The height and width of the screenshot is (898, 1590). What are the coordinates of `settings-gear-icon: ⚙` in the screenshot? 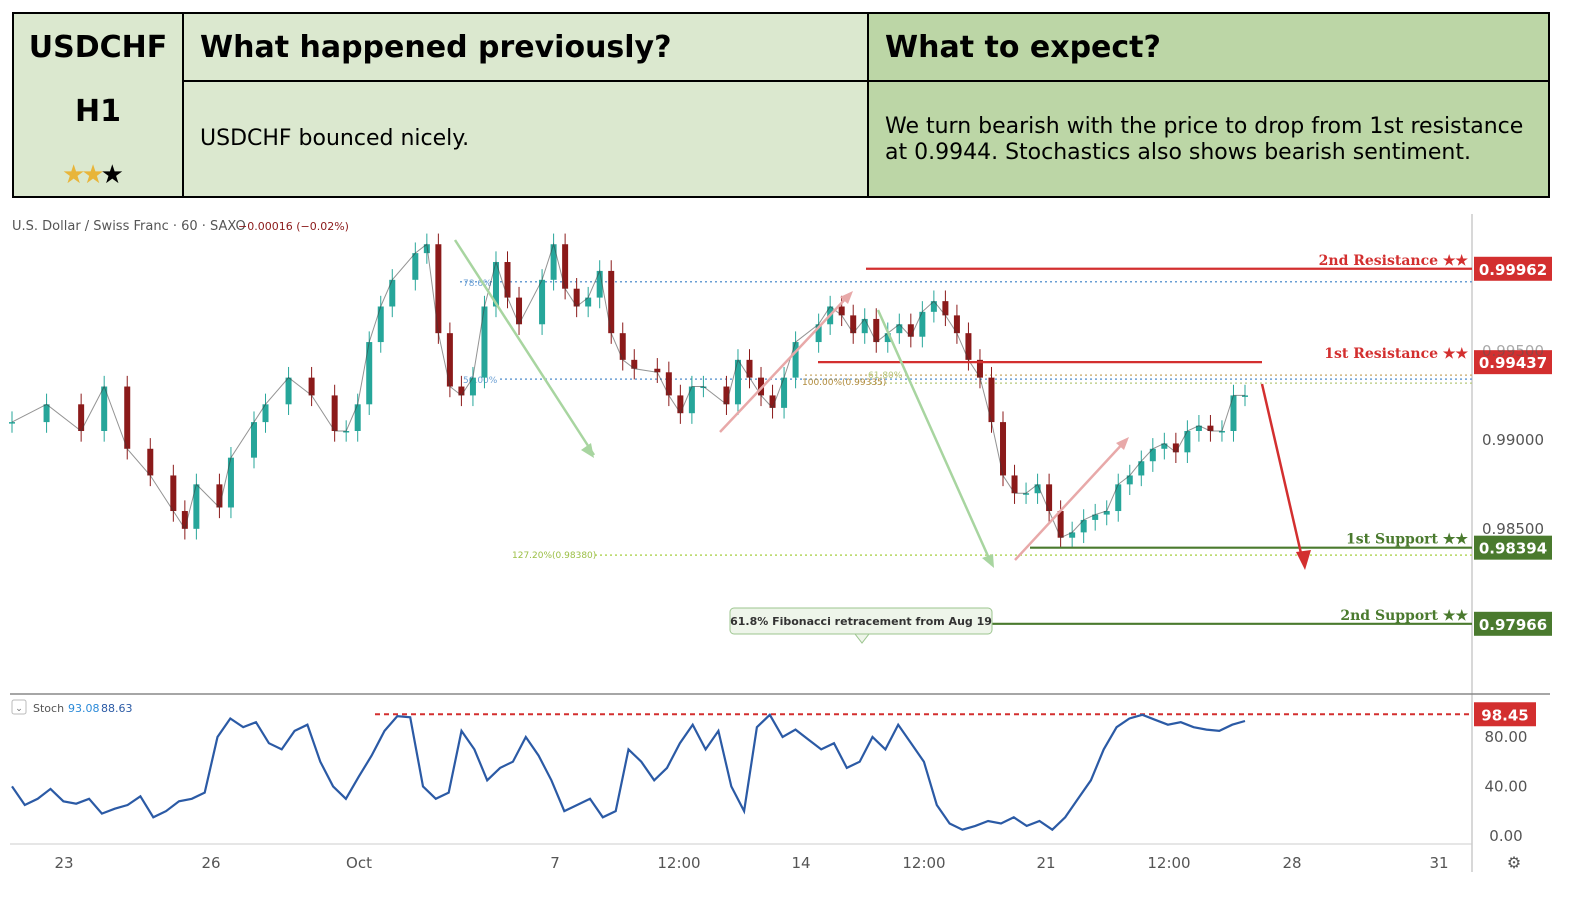 It's located at (1514, 862).